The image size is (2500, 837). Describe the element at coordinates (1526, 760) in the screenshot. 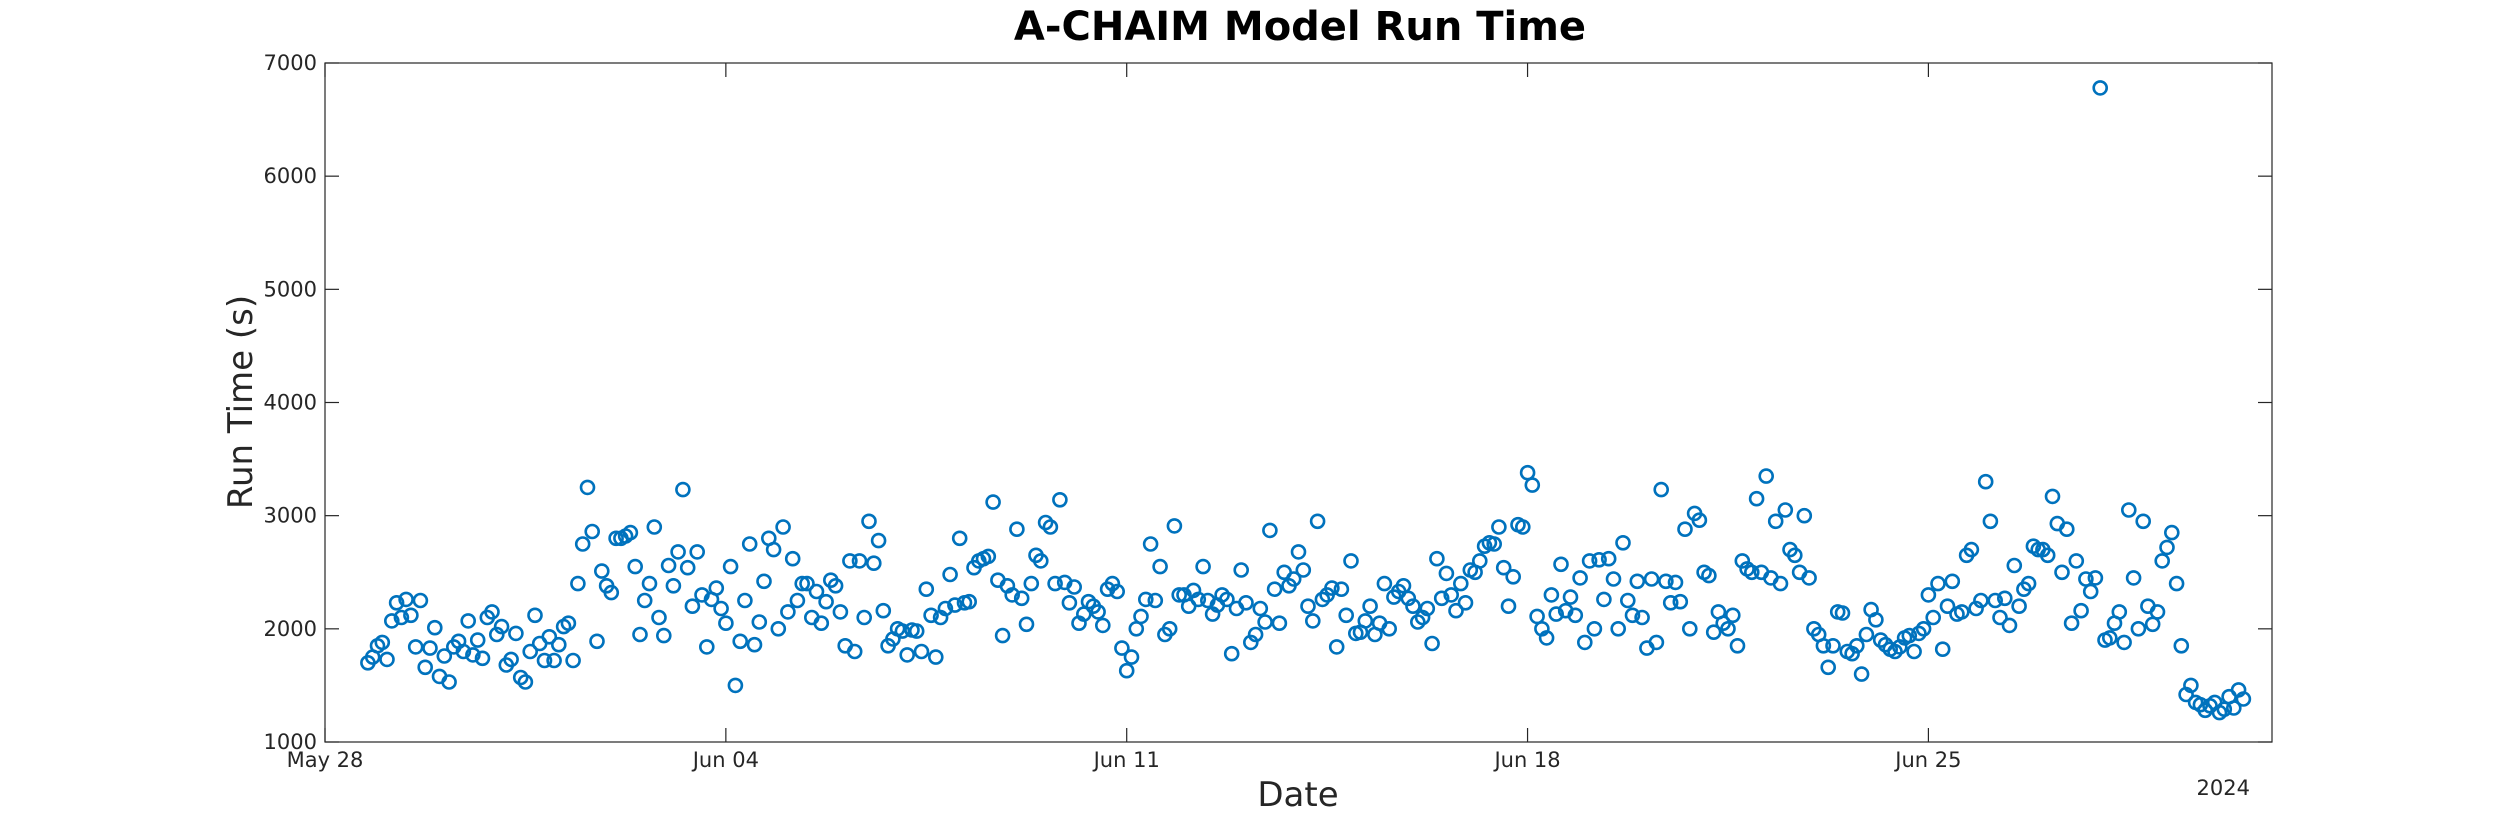

I see `x-tick-label: Jun 18` at that location.